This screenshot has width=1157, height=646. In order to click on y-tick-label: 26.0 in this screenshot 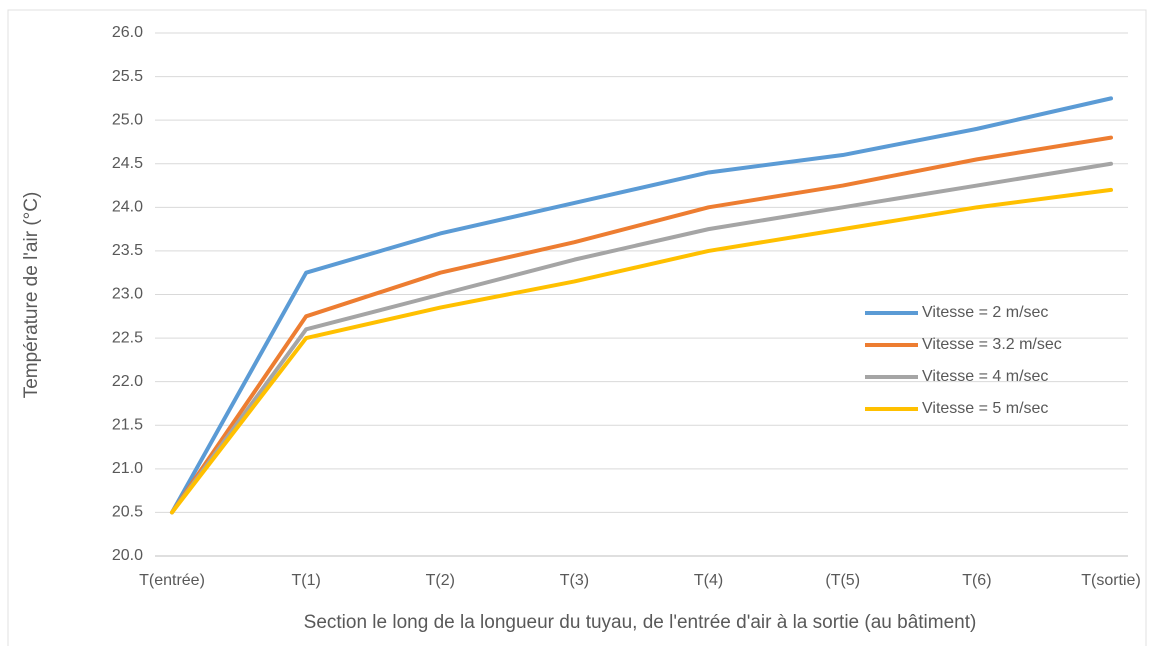, I will do `click(127, 32)`.